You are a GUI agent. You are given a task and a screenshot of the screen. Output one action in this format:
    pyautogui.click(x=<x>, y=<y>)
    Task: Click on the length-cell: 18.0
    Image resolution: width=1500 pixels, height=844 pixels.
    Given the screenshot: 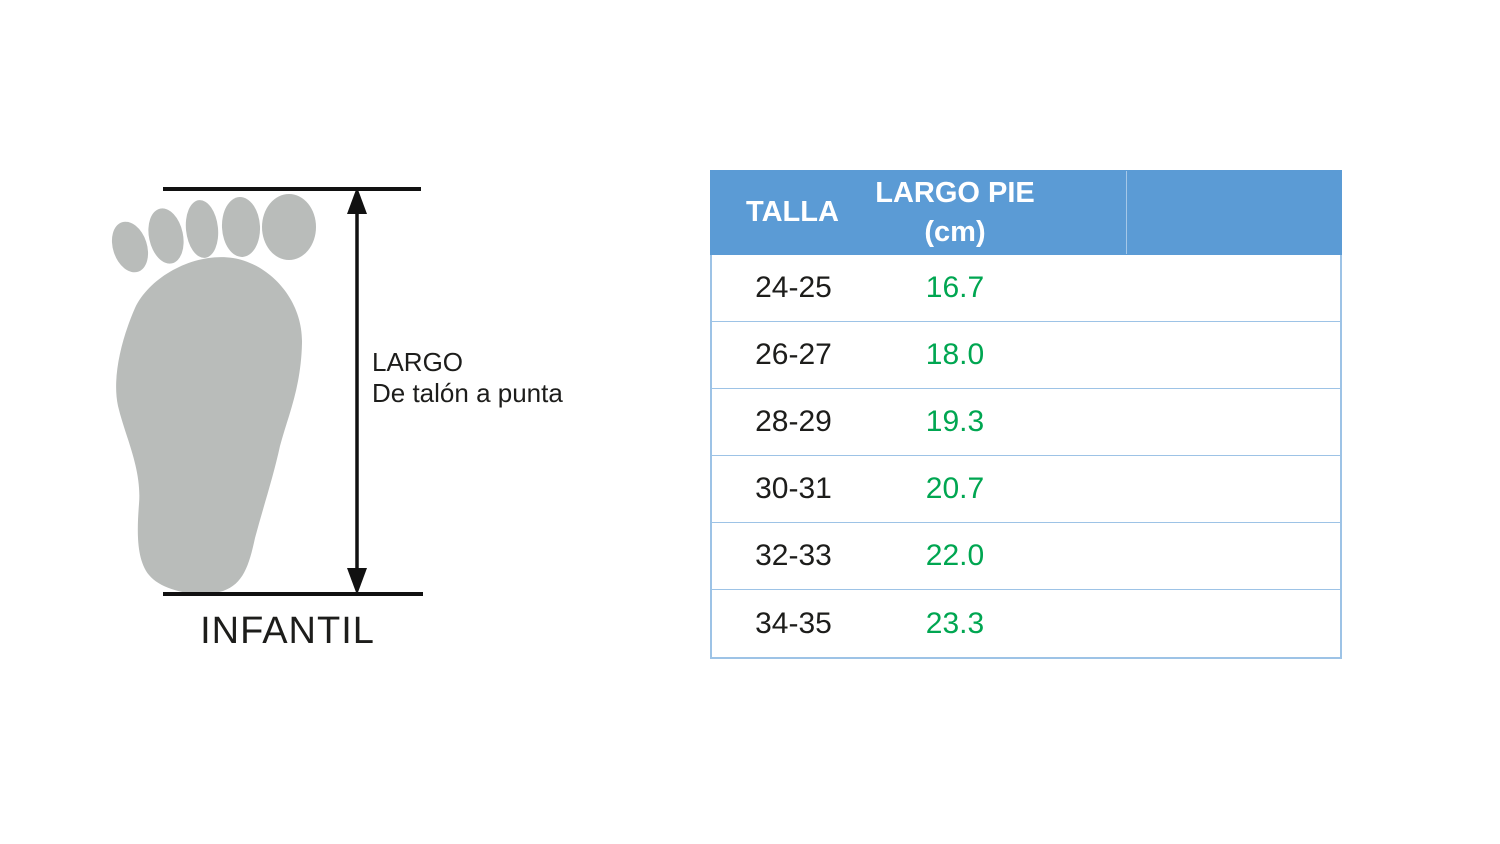 What is the action you would take?
    pyautogui.click(x=955, y=354)
    